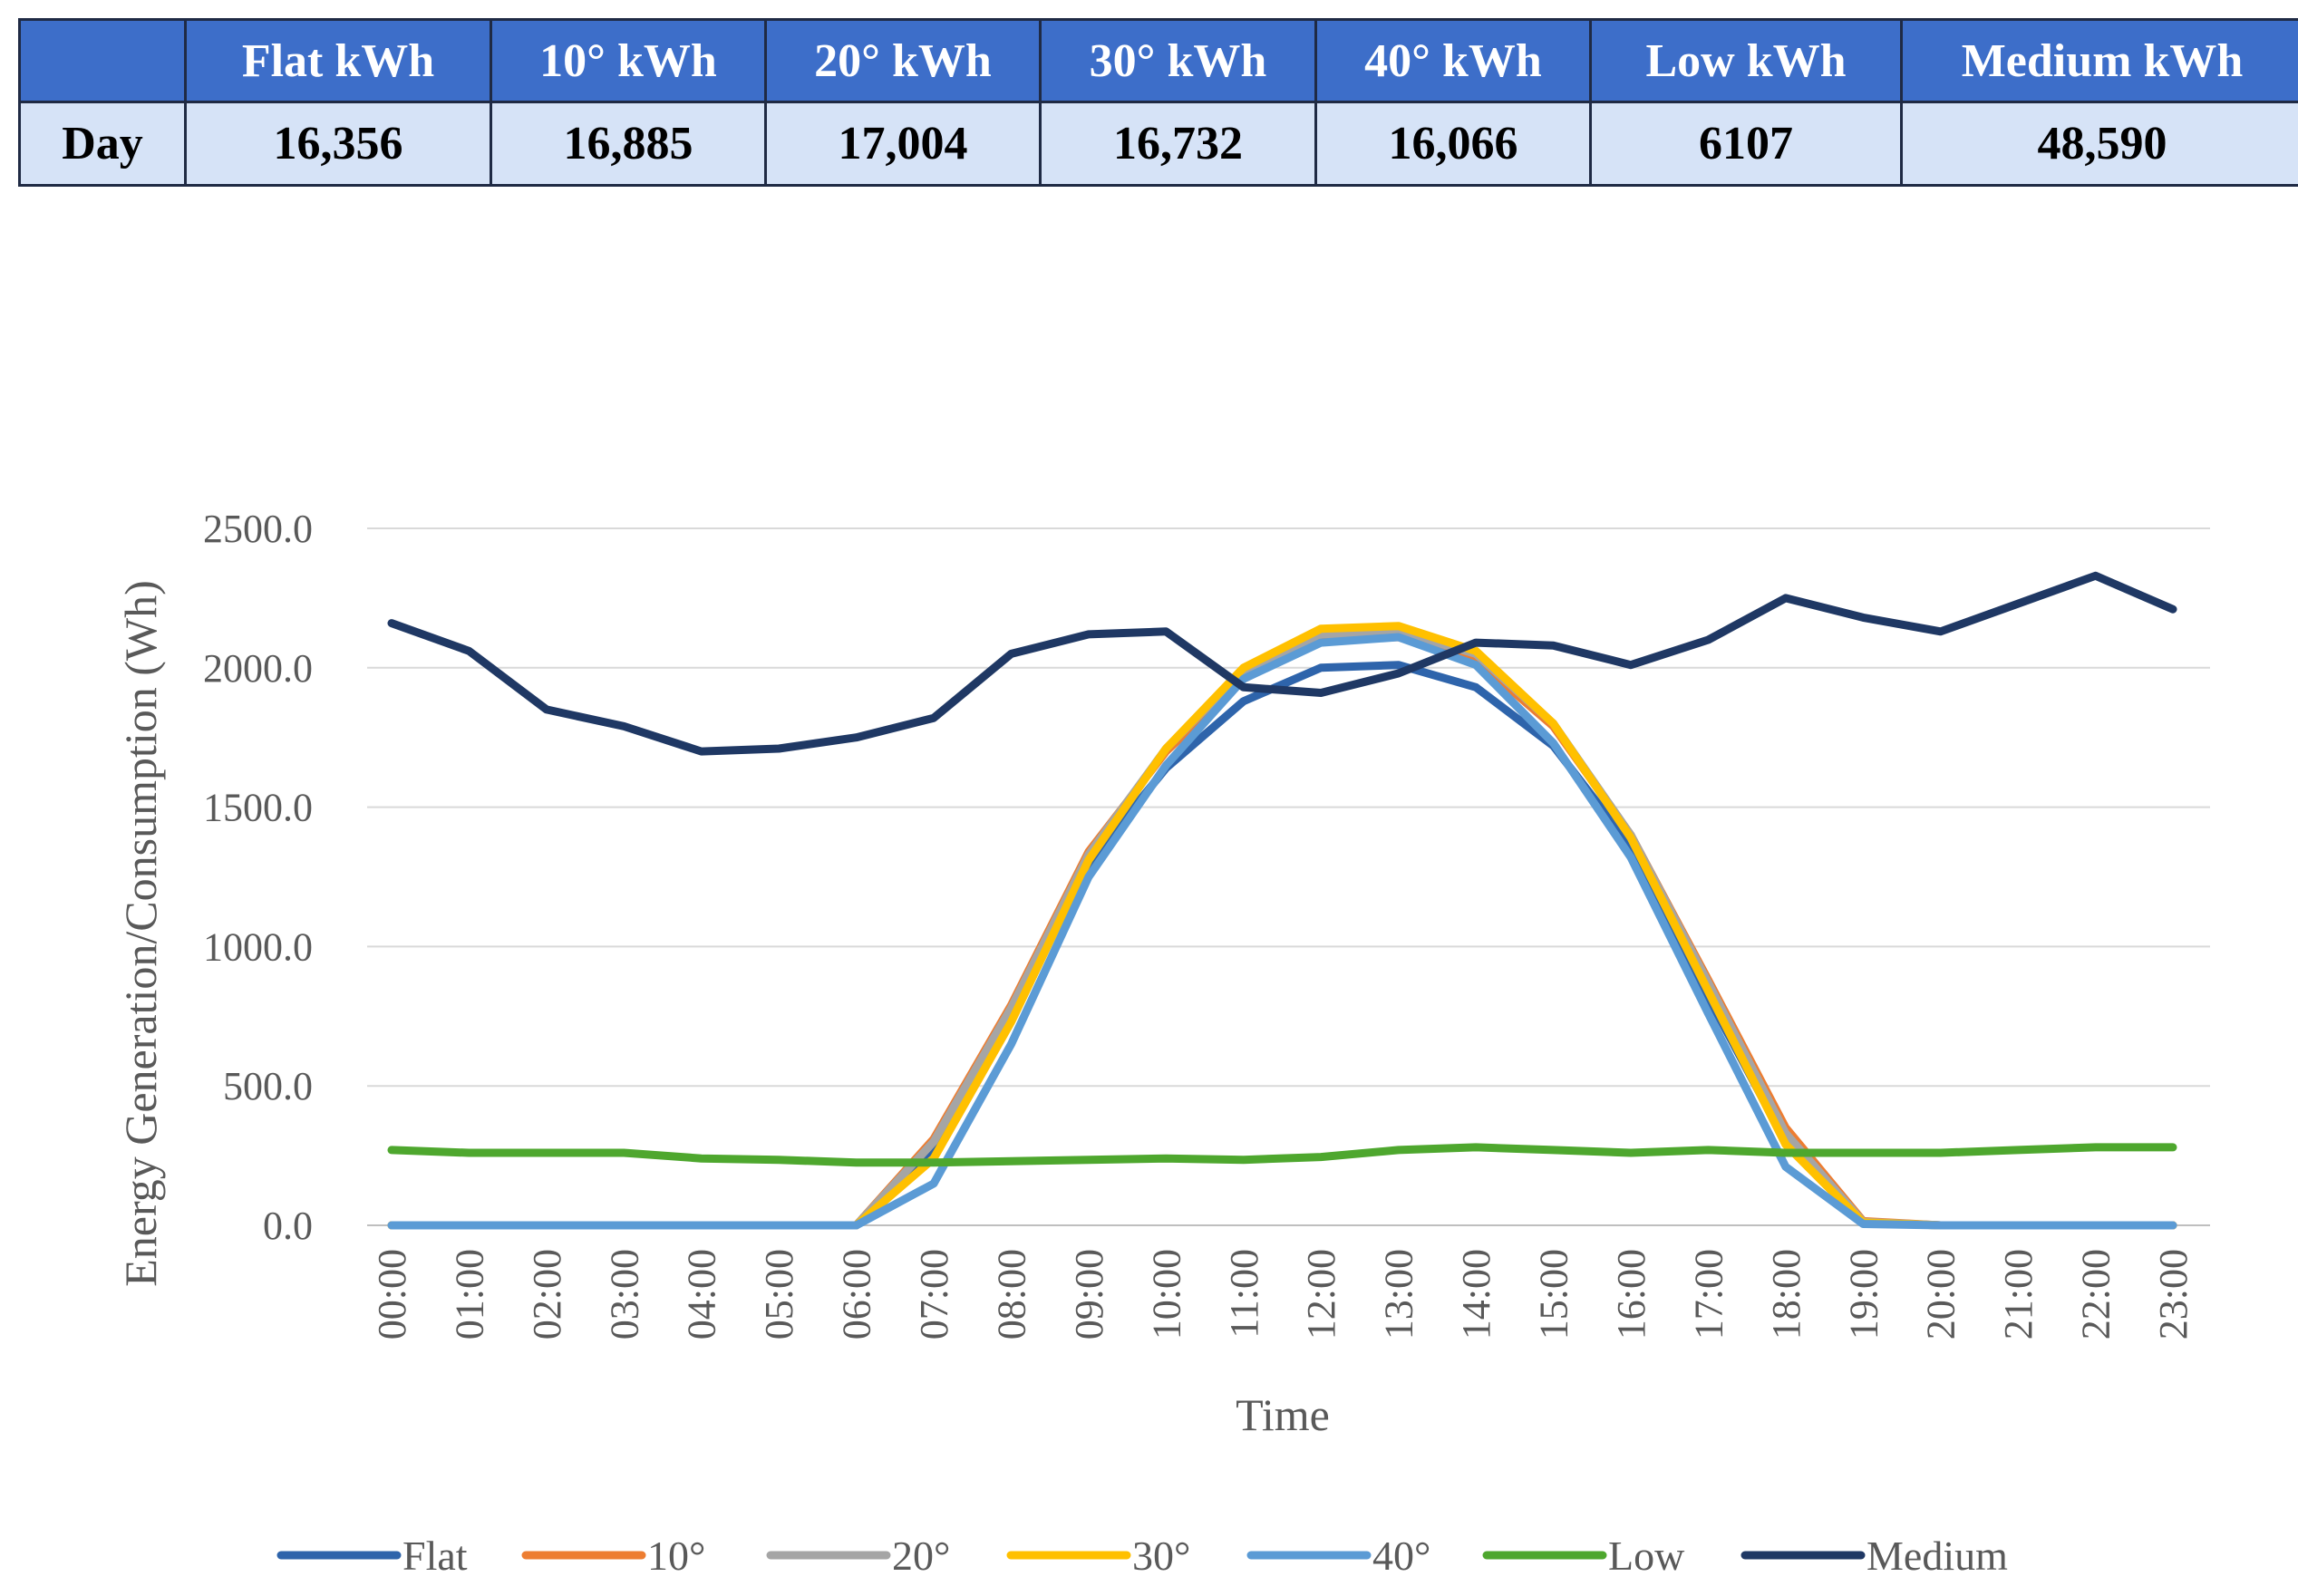 Image resolution: width=2298 pixels, height=1596 pixels. I want to click on x-tick-label: 06:00, so click(857, 1294).